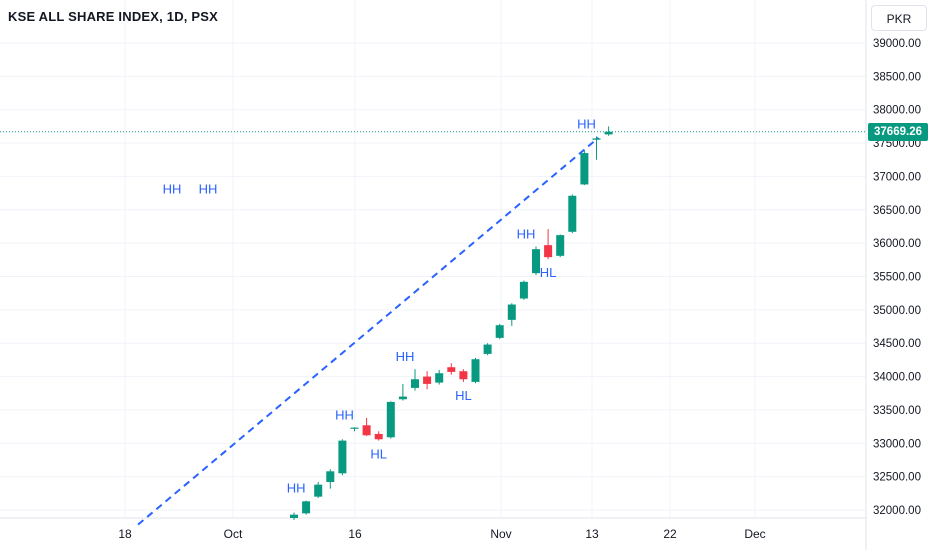 The height and width of the screenshot is (550, 932). I want to click on time-axis: 18 Oct 16 Nov 13 22 Dec, so click(441, 534).